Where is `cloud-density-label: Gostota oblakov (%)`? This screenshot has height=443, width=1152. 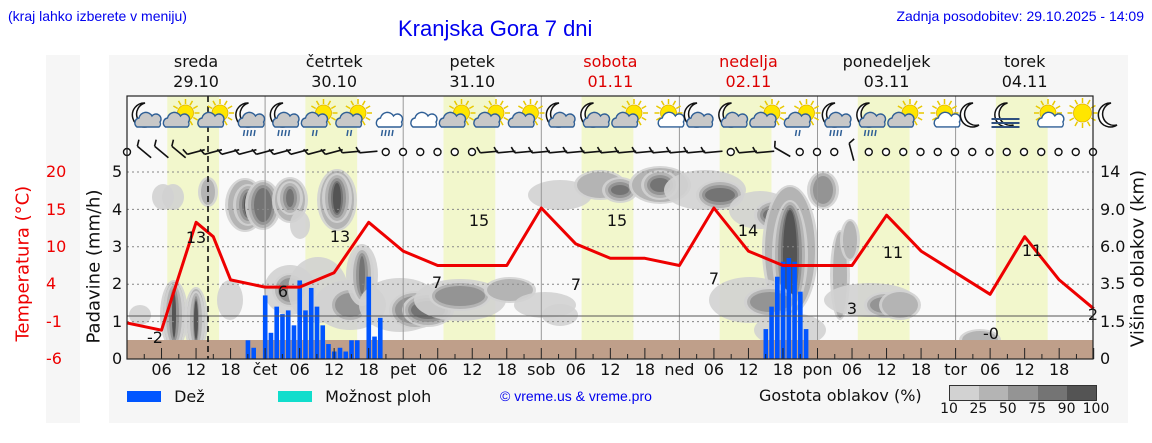
cloud-density-label: Gostota oblakov (%) is located at coordinates (840, 395).